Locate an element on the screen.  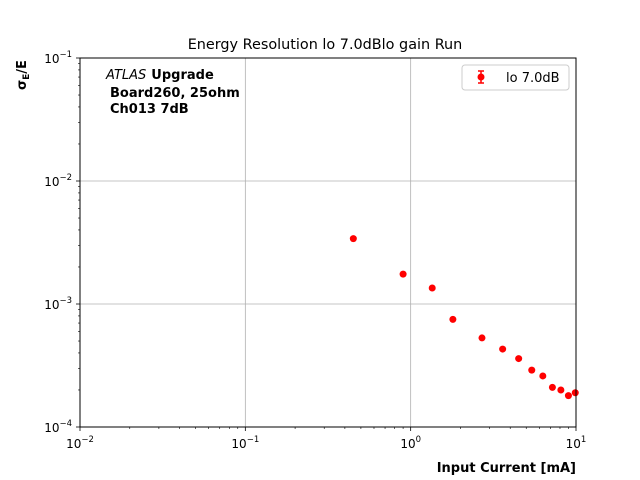
atlas-label-line2: Board260, 25ohm is located at coordinates (175, 93).